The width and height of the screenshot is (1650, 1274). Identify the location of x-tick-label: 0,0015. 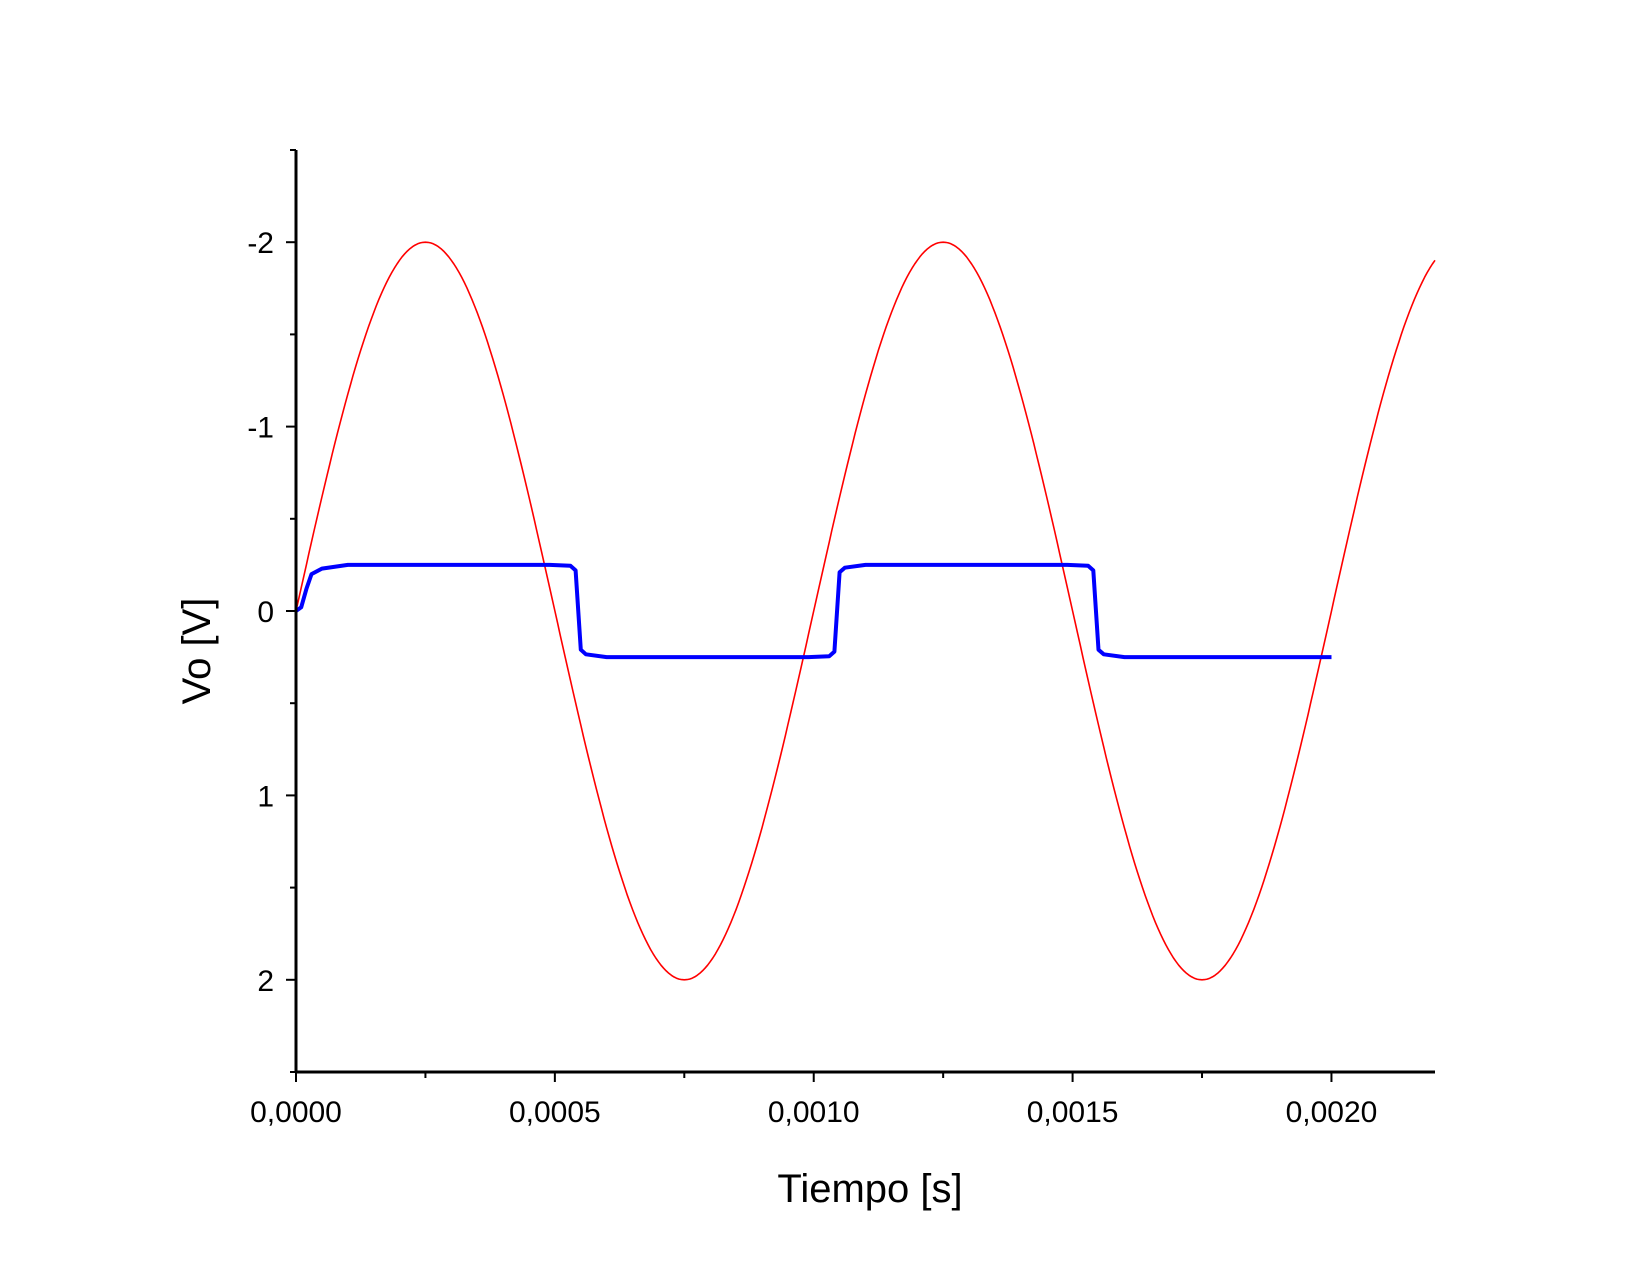
(1073, 1112).